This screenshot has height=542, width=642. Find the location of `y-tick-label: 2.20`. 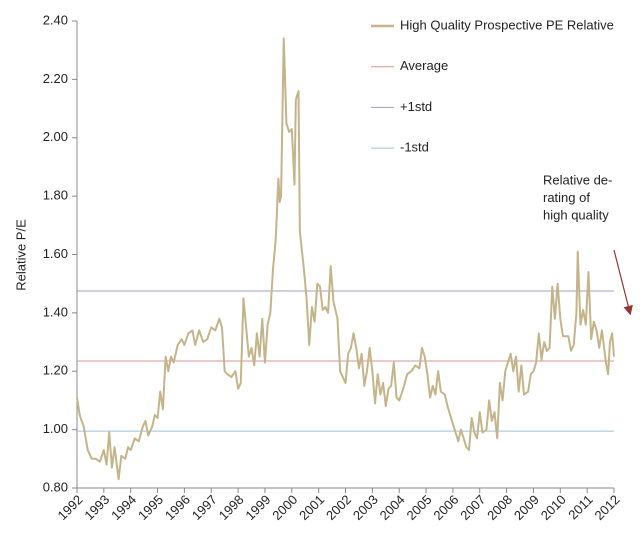

y-tick-label: 2.20 is located at coordinates (55, 78).